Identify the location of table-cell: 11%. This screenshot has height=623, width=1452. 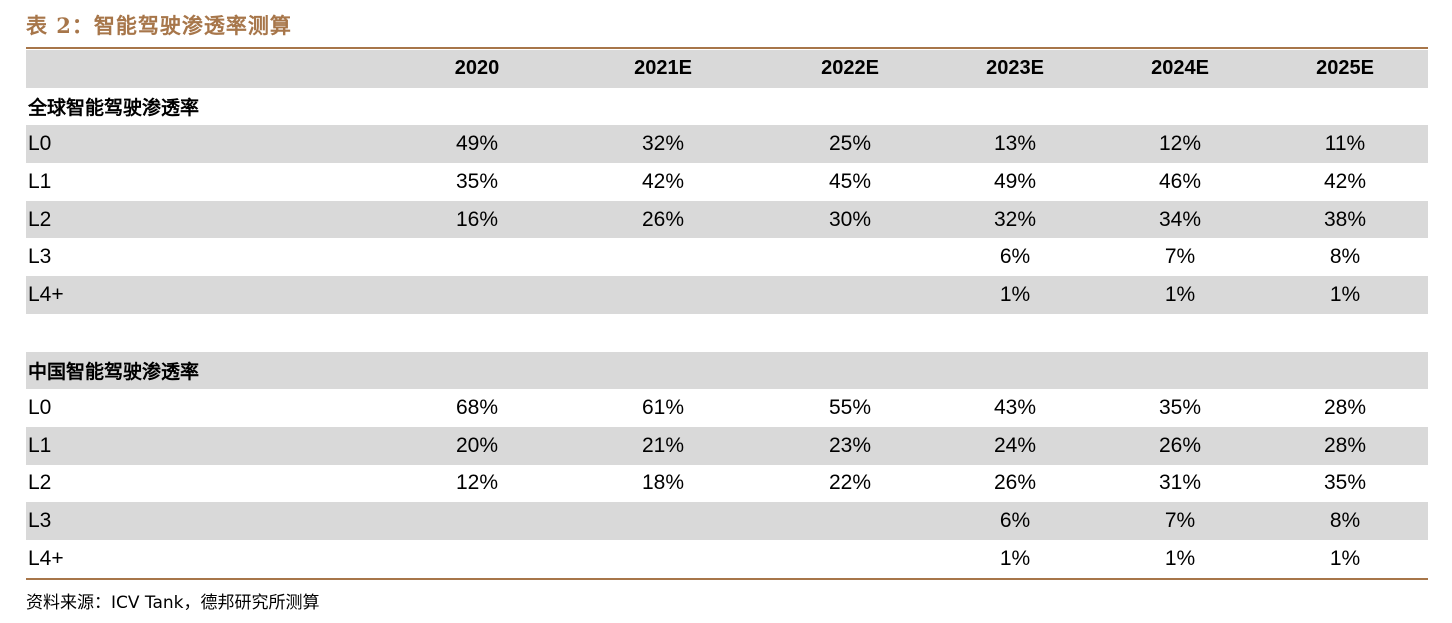
(1345, 144).